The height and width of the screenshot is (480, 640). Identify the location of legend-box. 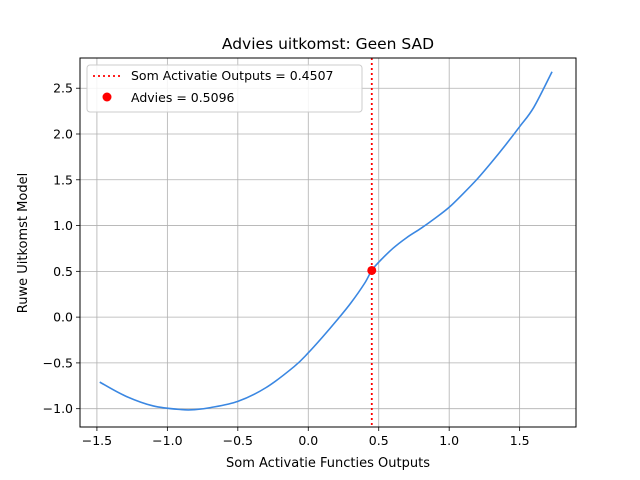
(224, 88).